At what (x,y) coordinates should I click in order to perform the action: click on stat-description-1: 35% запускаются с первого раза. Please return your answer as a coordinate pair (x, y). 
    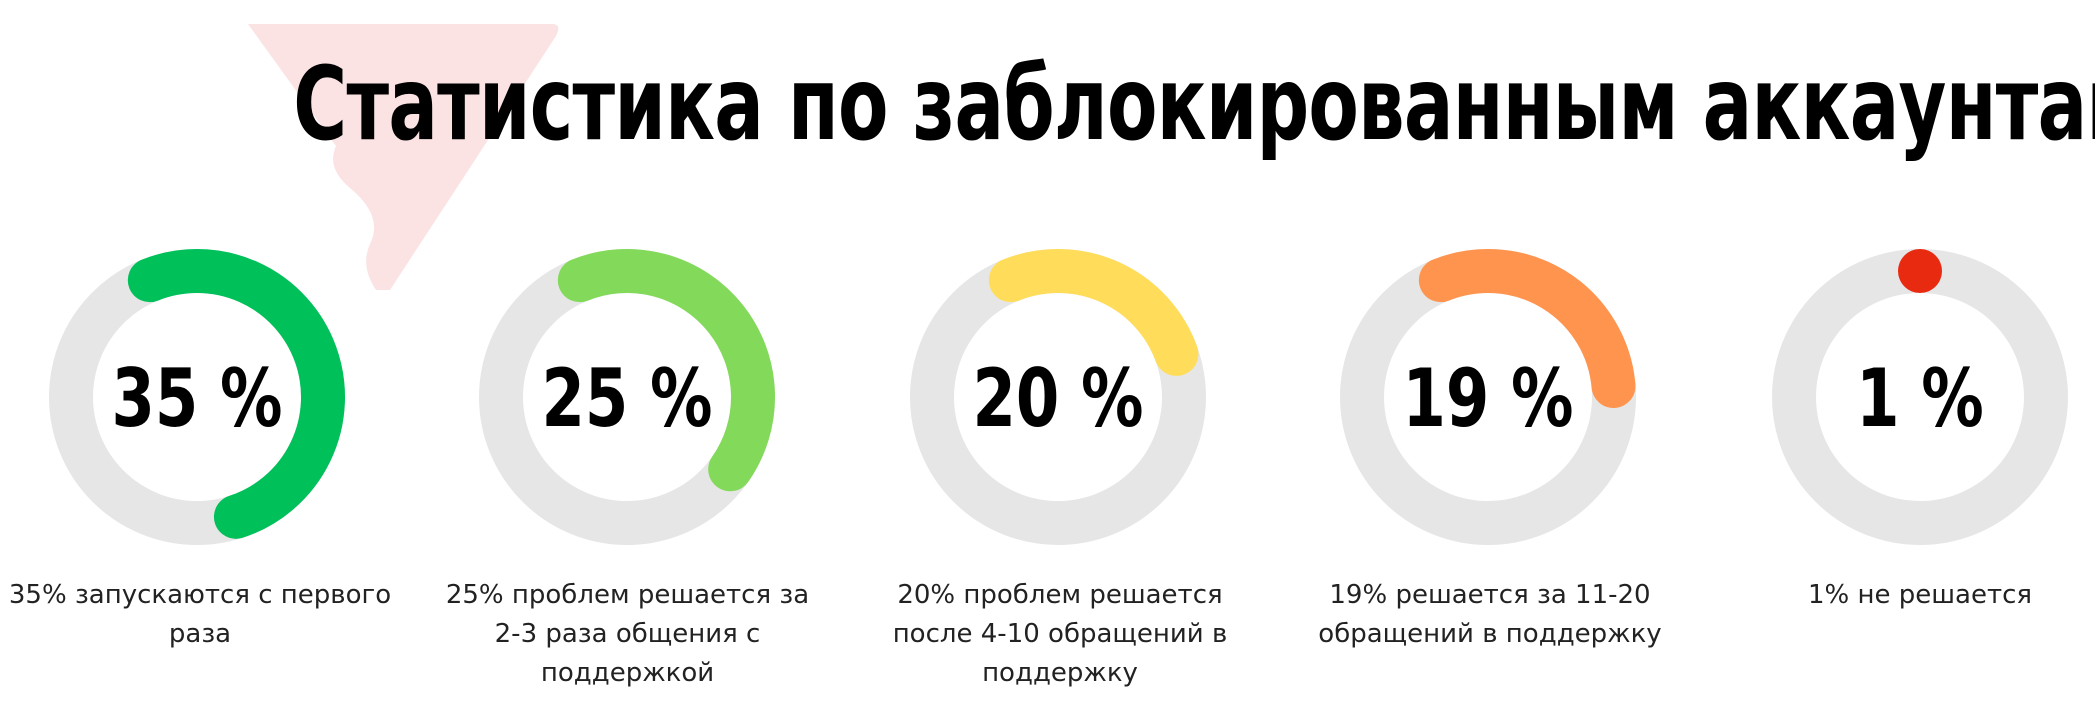
    Looking at the image, I should click on (200, 614).